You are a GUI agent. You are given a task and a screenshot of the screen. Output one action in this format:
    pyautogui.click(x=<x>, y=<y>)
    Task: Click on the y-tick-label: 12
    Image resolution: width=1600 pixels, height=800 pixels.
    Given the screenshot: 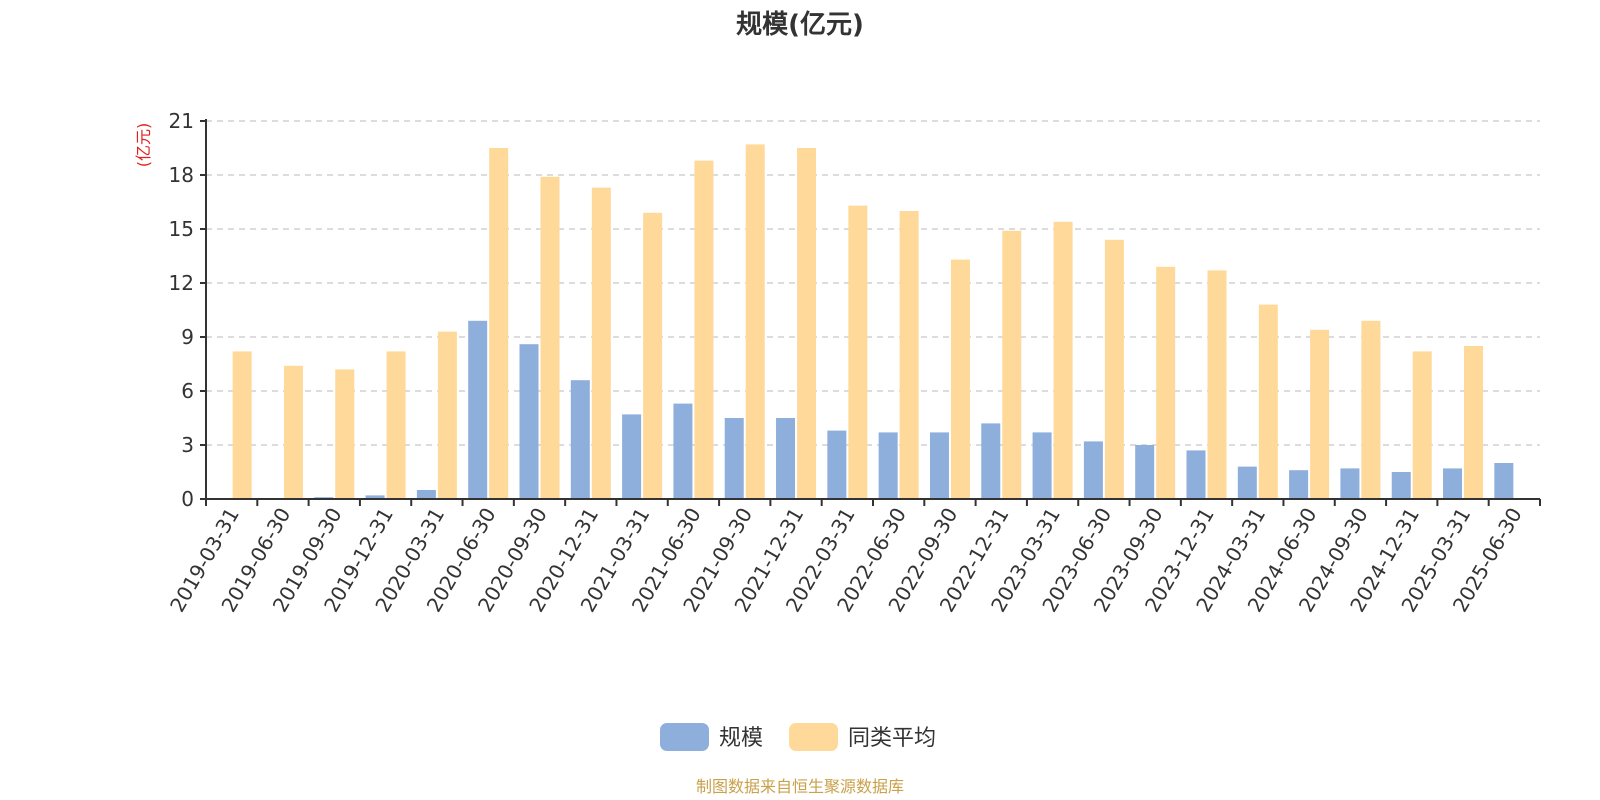 What is the action you would take?
    pyautogui.click(x=181, y=283)
    